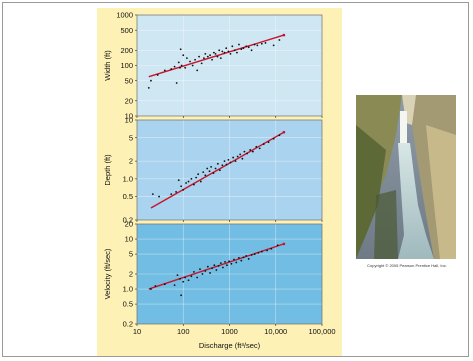  What do you see at coordinates (321, 331) in the screenshot?
I see `x-tick-label: 100,000` at bounding box center [321, 331].